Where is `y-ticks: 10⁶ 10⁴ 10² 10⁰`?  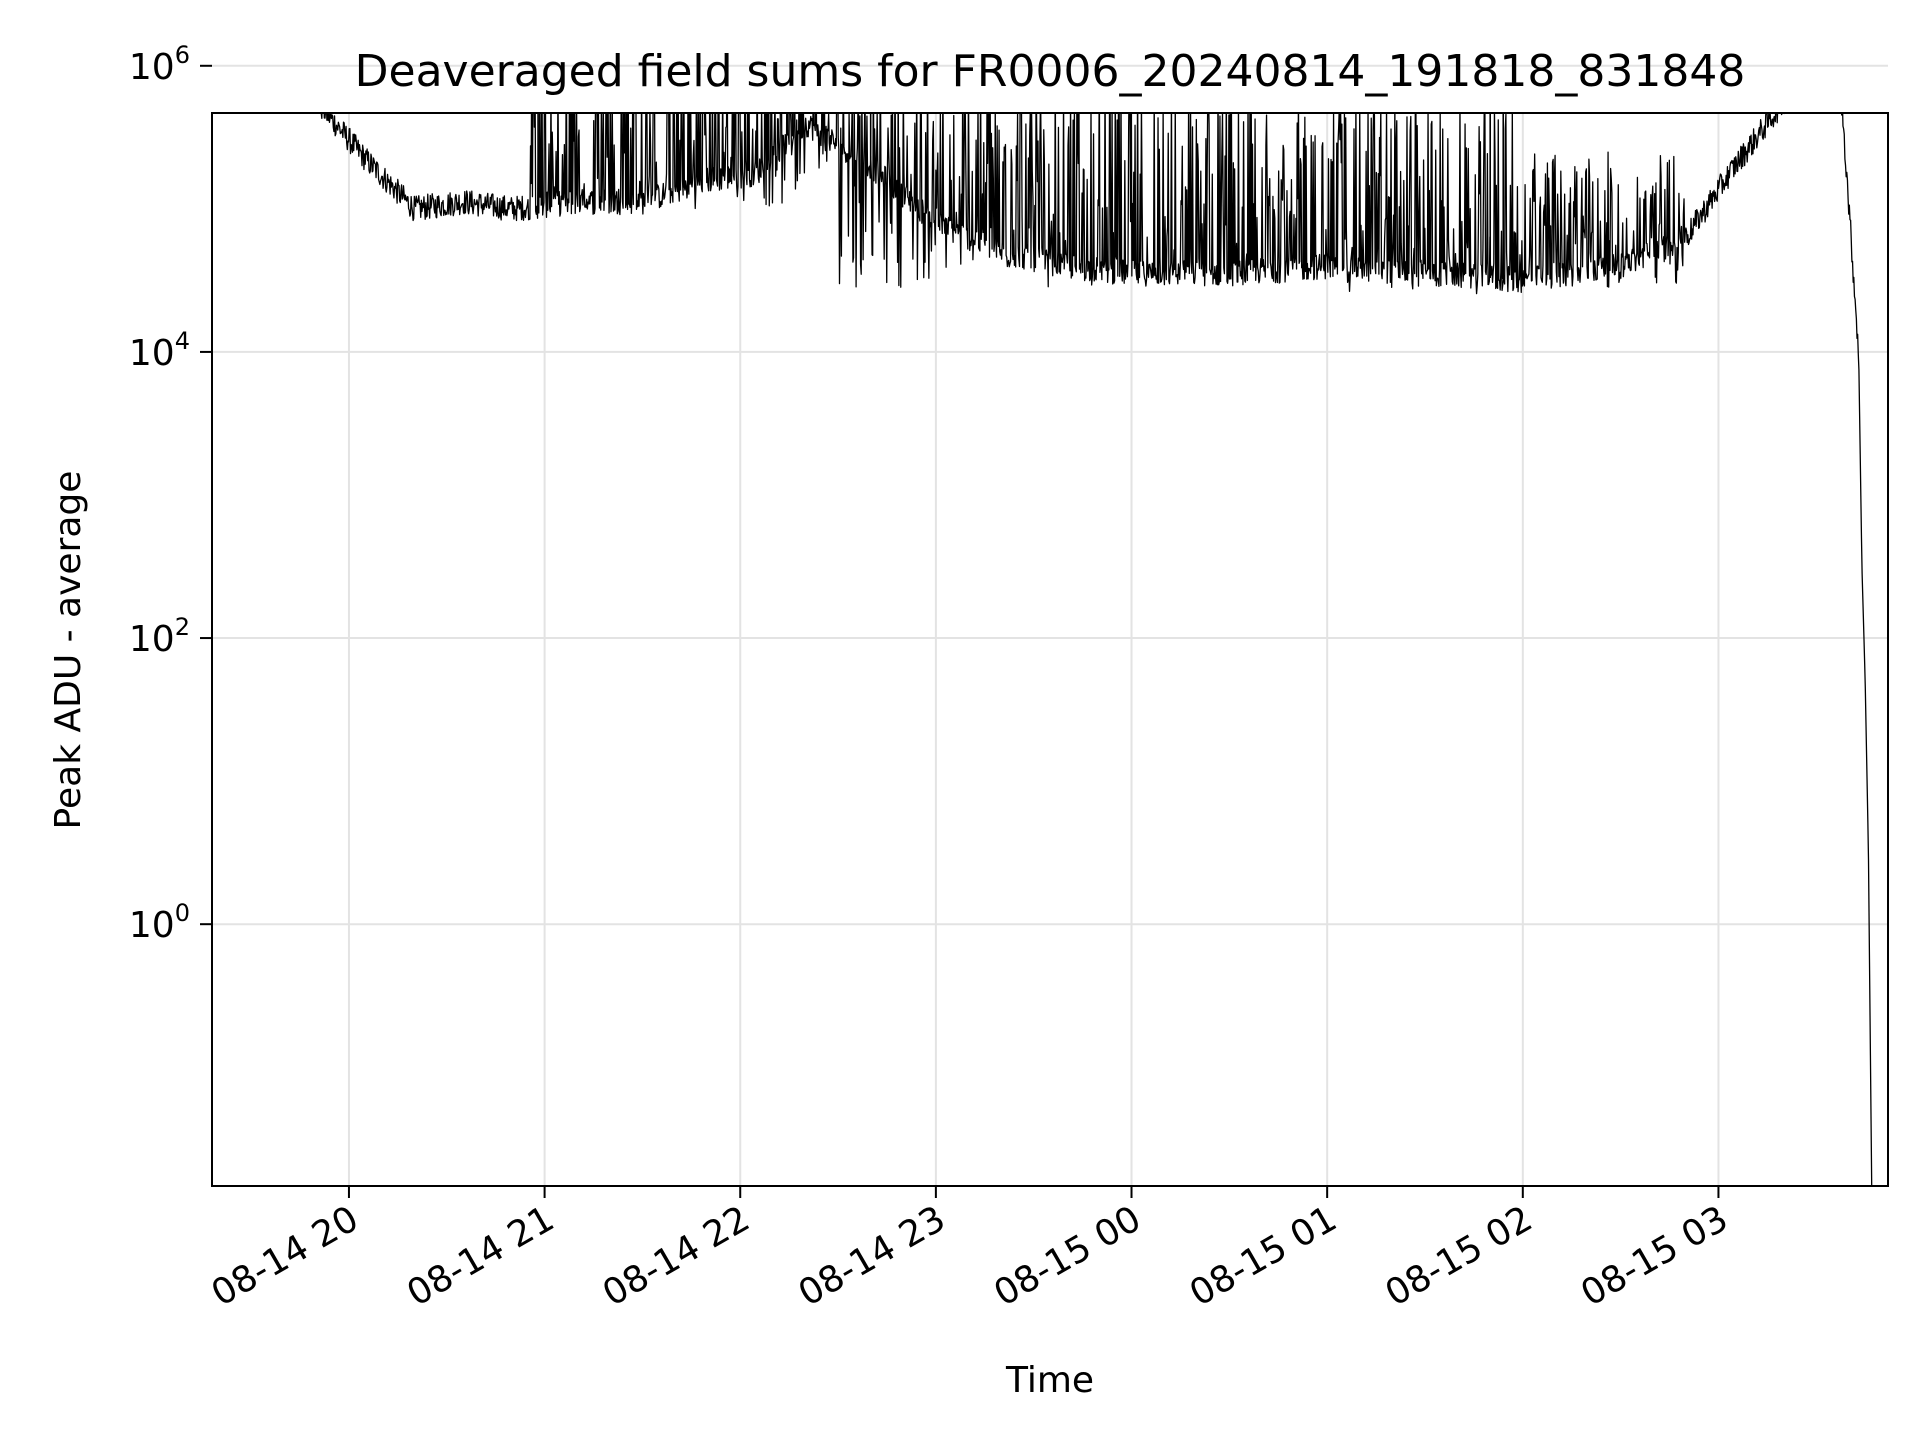
y-ticks: 10⁶ 10⁴ 10² 10⁰ is located at coordinates (170, 493).